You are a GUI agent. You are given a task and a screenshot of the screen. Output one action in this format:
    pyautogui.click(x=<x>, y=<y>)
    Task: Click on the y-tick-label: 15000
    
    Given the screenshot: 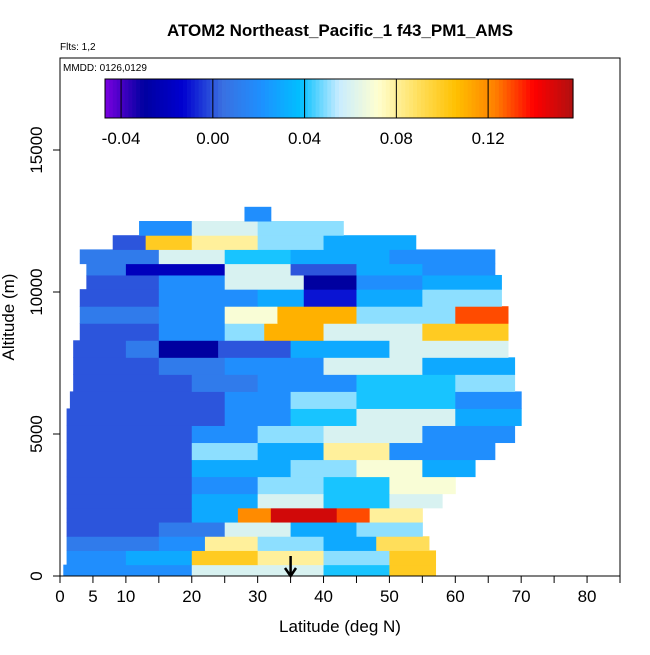 What is the action you would take?
    pyautogui.click(x=36, y=149)
    